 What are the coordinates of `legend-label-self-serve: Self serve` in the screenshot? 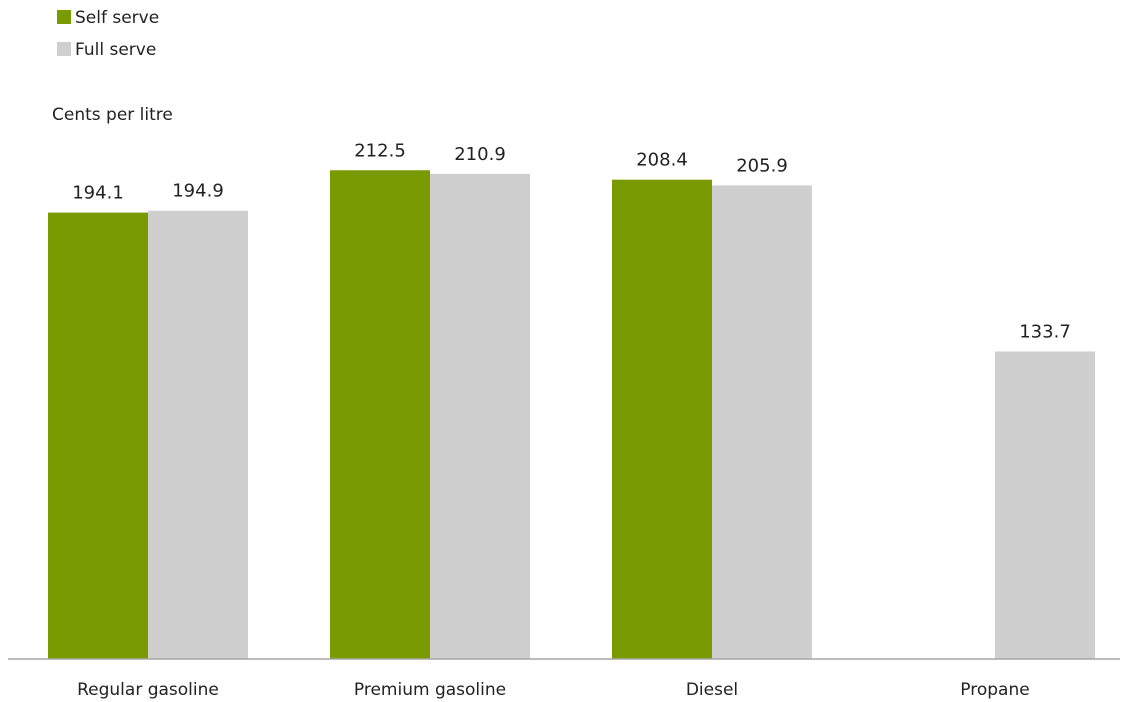 It's located at (117, 18).